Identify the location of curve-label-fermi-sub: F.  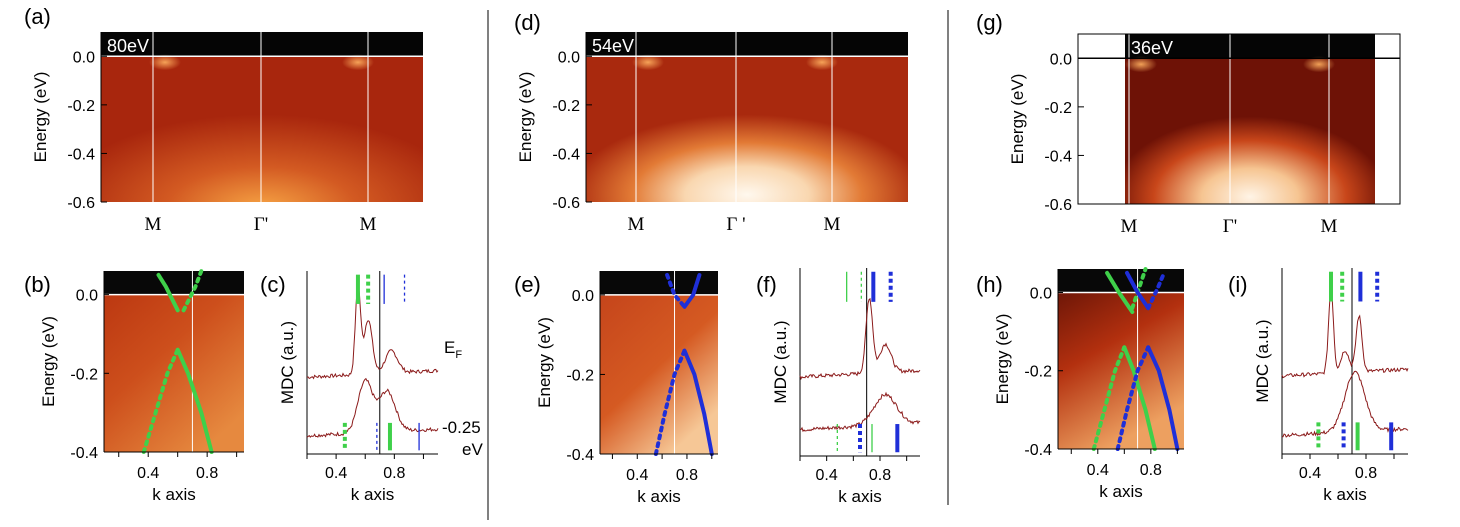
(458, 355).